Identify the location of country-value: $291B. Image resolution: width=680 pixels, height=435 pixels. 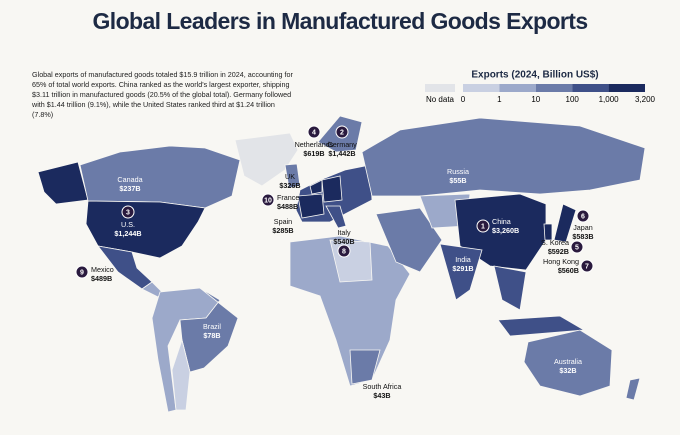
(462, 268).